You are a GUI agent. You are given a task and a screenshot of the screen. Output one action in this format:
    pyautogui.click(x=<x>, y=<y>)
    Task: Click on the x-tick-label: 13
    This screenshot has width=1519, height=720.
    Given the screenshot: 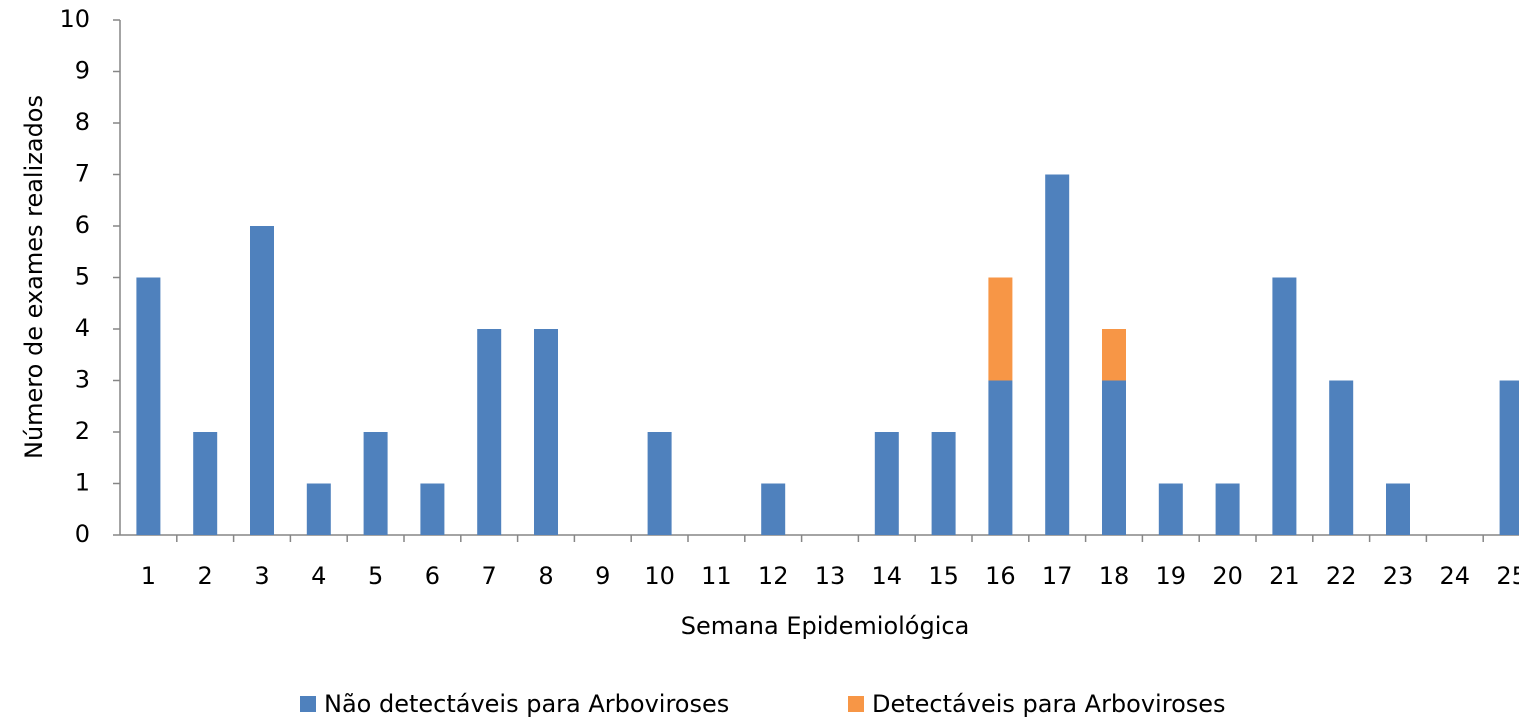 What is the action you would take?
    pyautogui.click(x=830, y=576)
    